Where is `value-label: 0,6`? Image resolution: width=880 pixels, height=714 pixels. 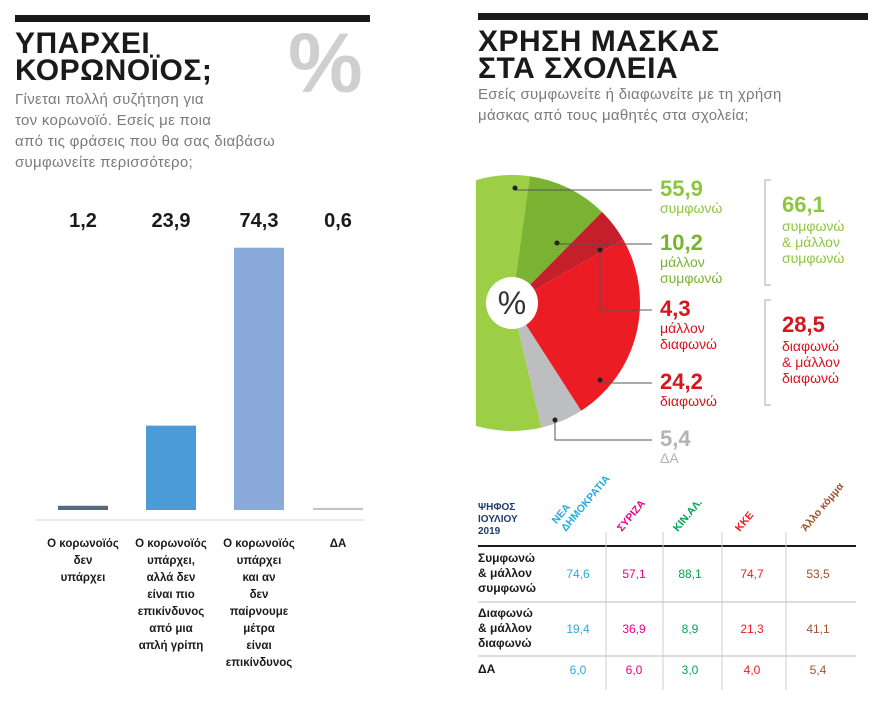 value-label: 0,6 is located at coordinates (338, 221).